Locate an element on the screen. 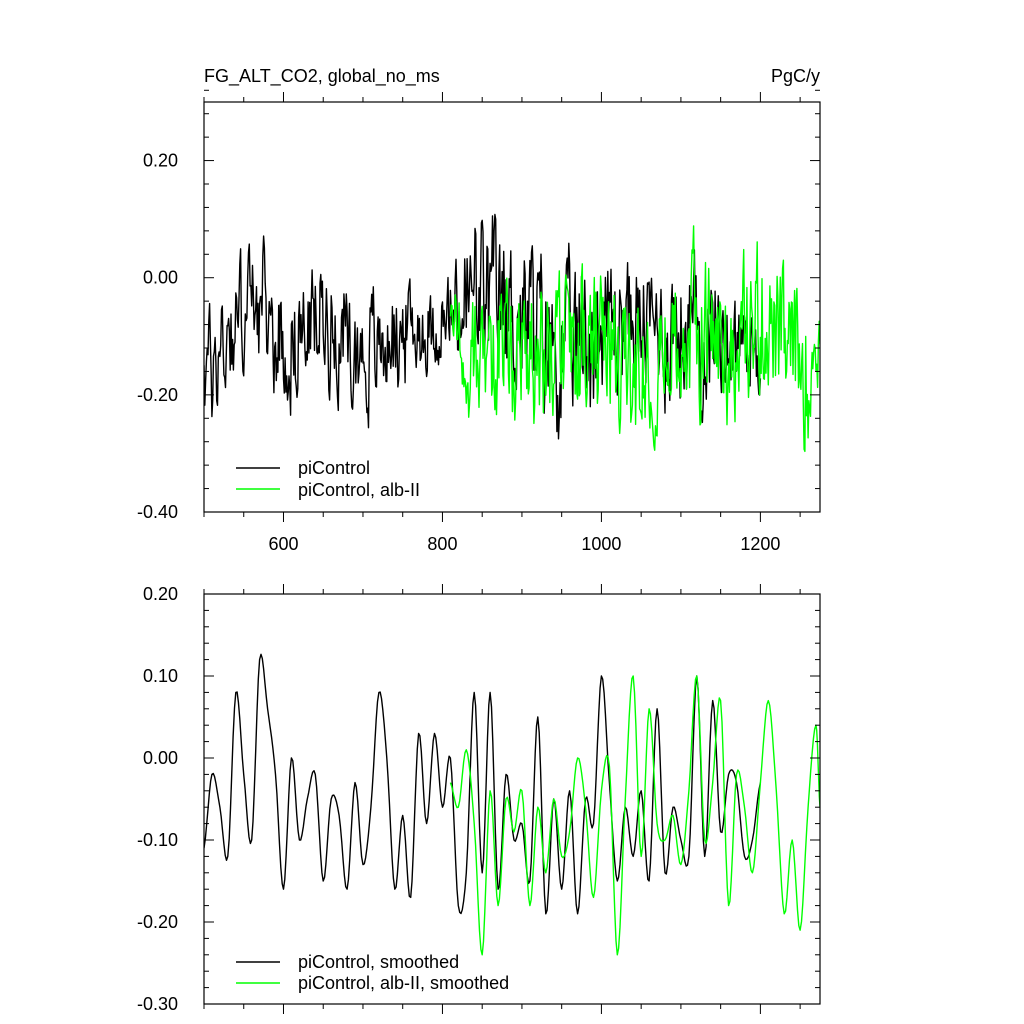  legend-label-picontrol: piControl is located at coordinates (334, 468).